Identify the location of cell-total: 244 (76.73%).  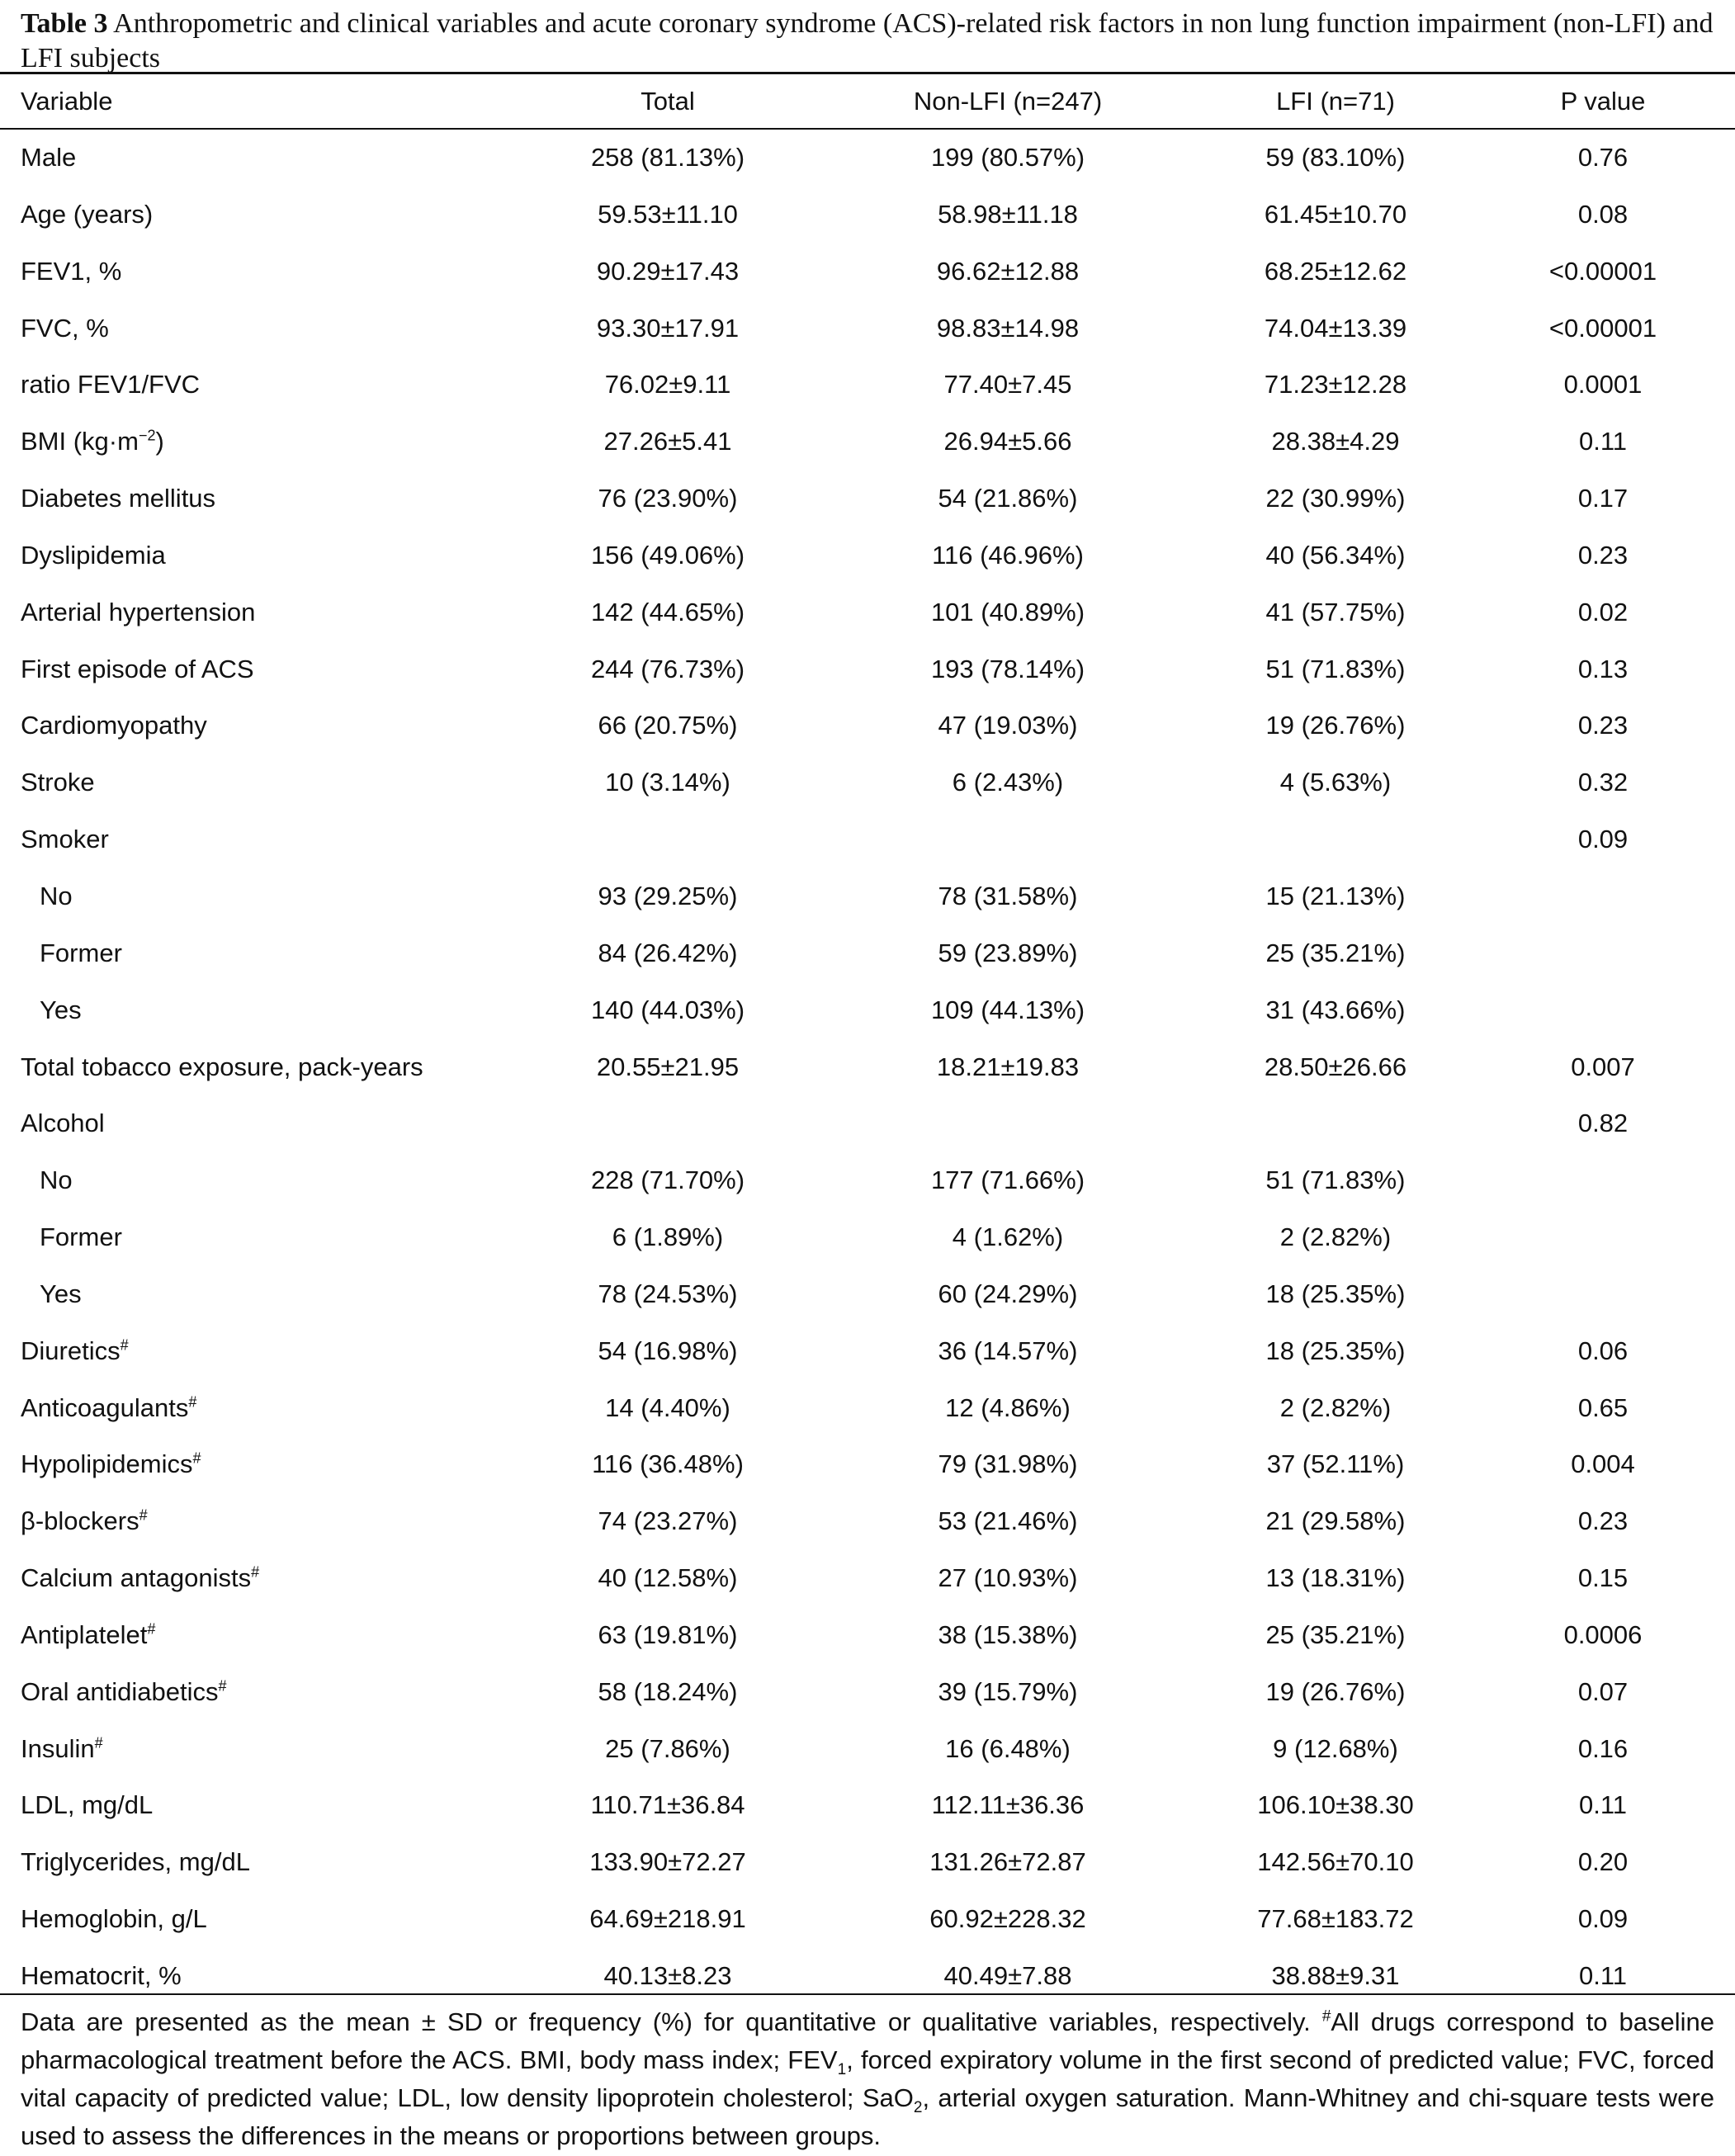
(667, 668).